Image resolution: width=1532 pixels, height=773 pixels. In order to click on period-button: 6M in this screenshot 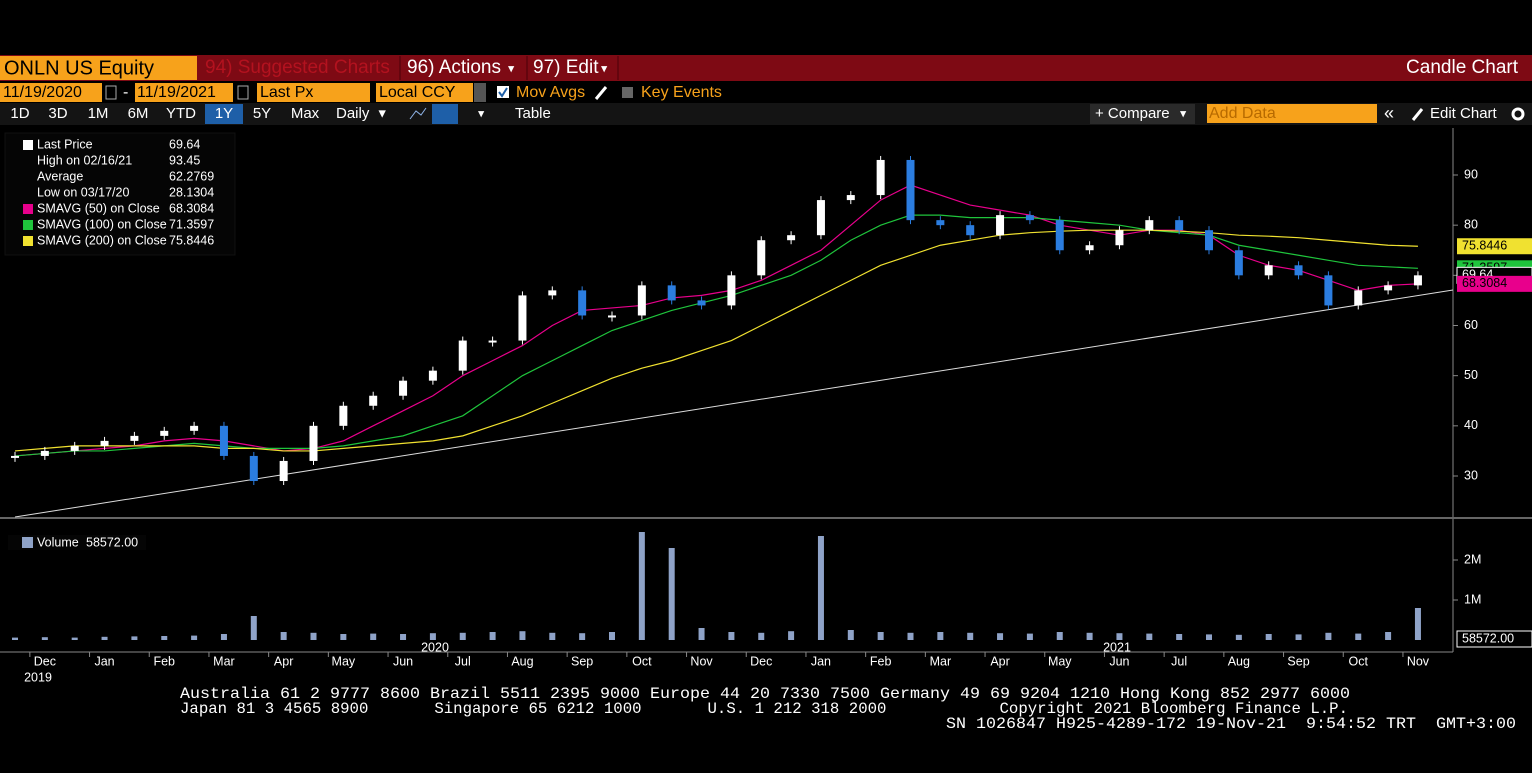, I will do `click(138, 113)`.